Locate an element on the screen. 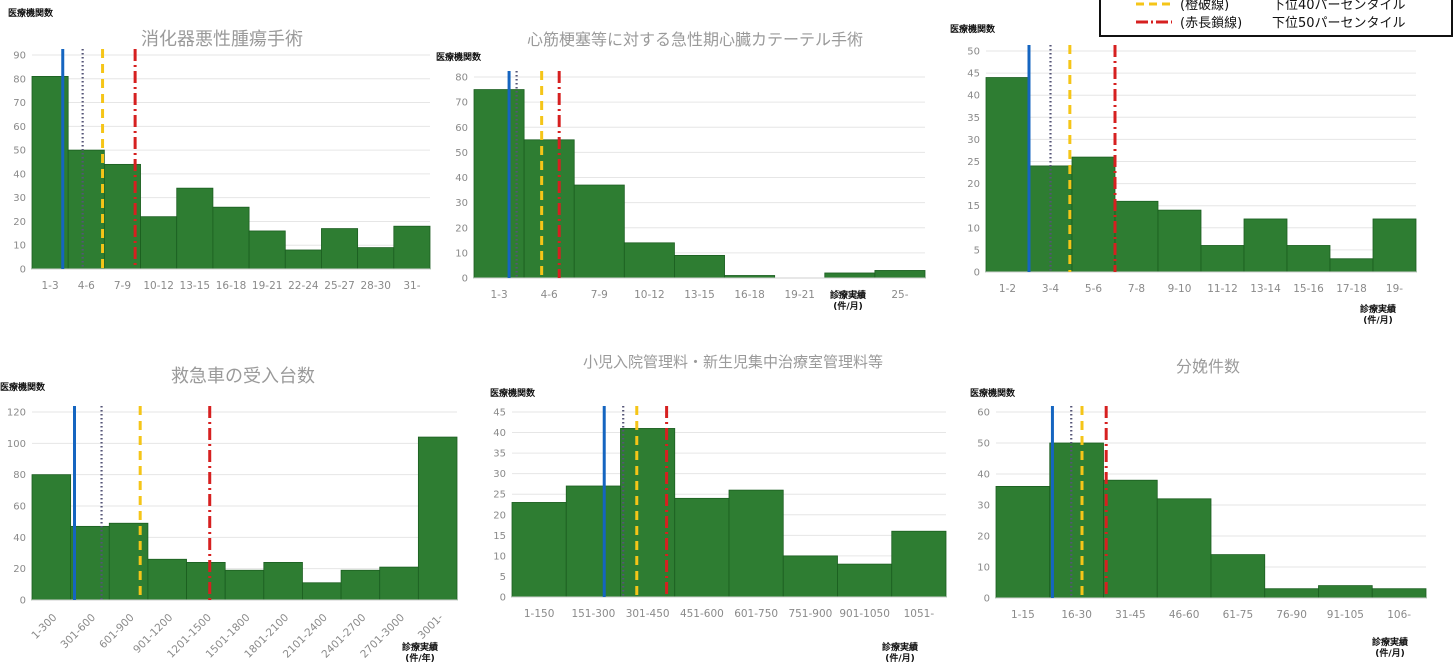  x-tick-label: 301-450 is located at coordinates (648, 614).